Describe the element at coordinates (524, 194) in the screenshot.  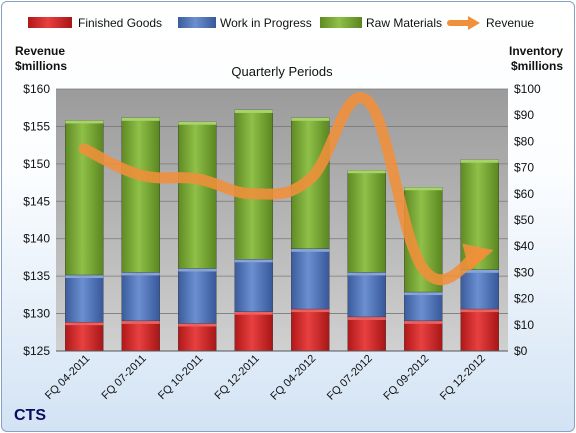
I see `right-tick-label: $60` at that location.